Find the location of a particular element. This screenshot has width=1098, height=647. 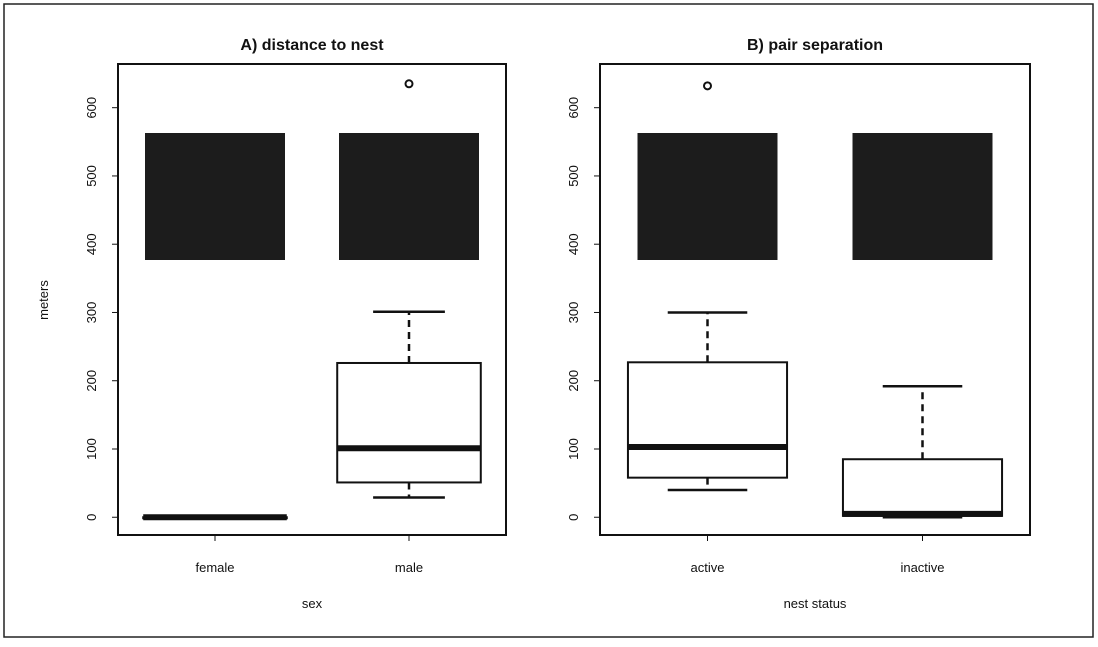

x-tick-label: inactive is located at coordinates (922, 567).